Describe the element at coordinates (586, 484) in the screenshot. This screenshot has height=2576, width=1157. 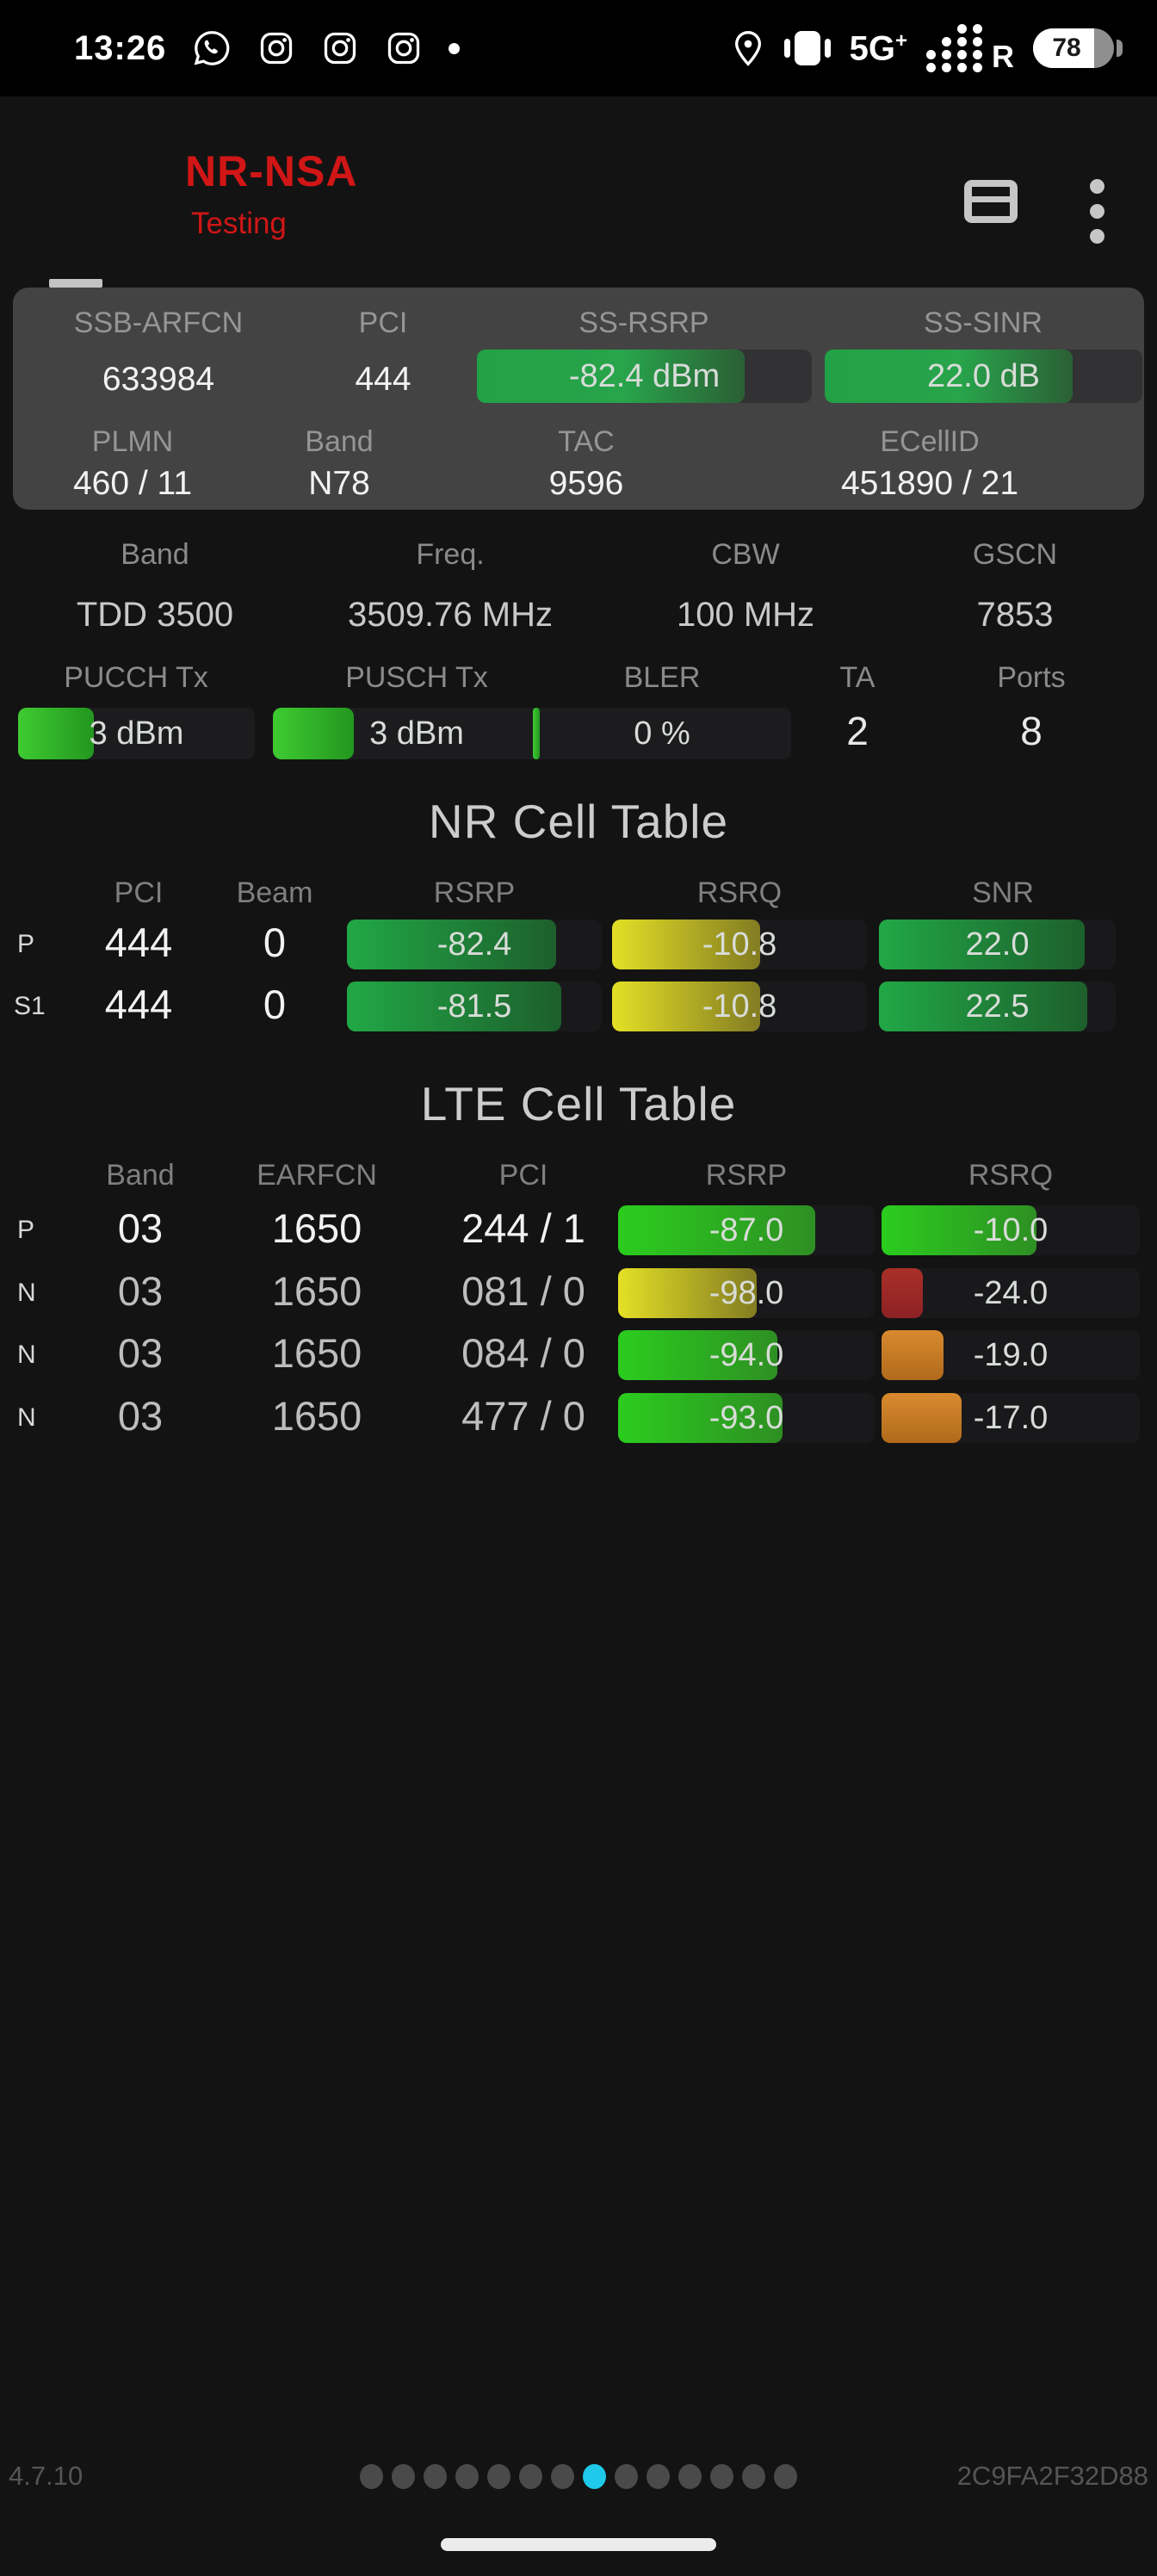
I see `tac-value: 9596` at that location.